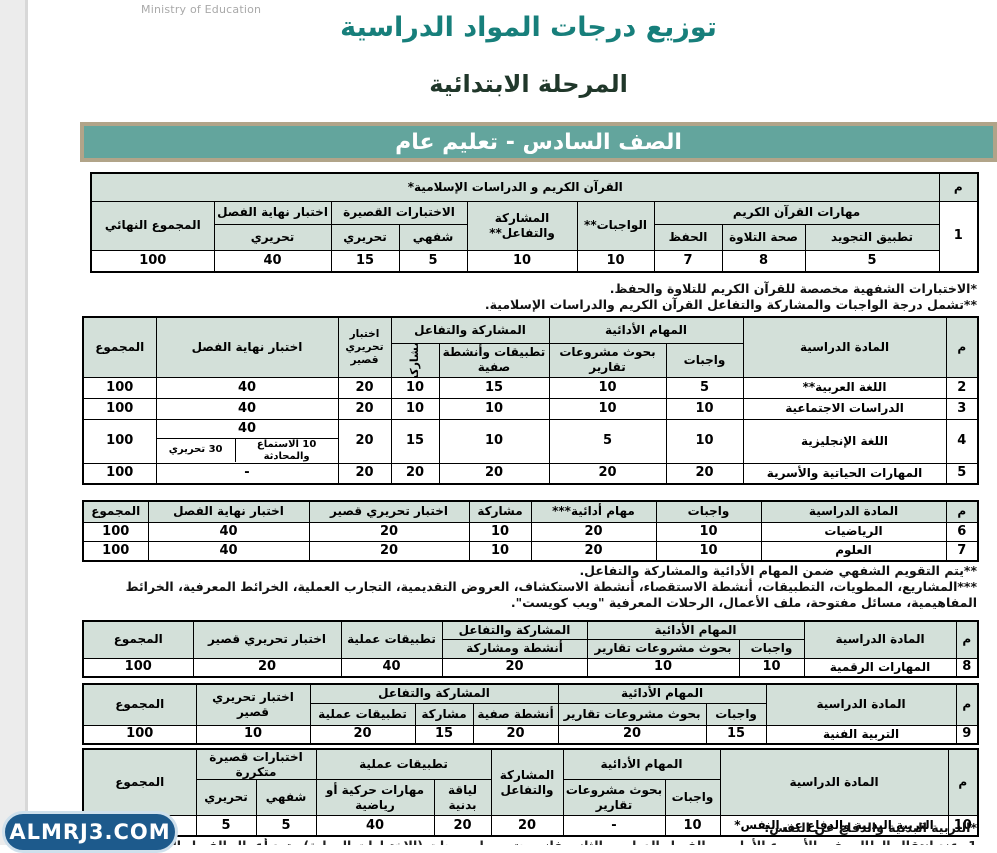 Image resolution: width=997 pixels, height=853 pixels. Describe the element at coordinates (494, 408) in the screenshot. I see `t2-row3-apps: 10` at that location.